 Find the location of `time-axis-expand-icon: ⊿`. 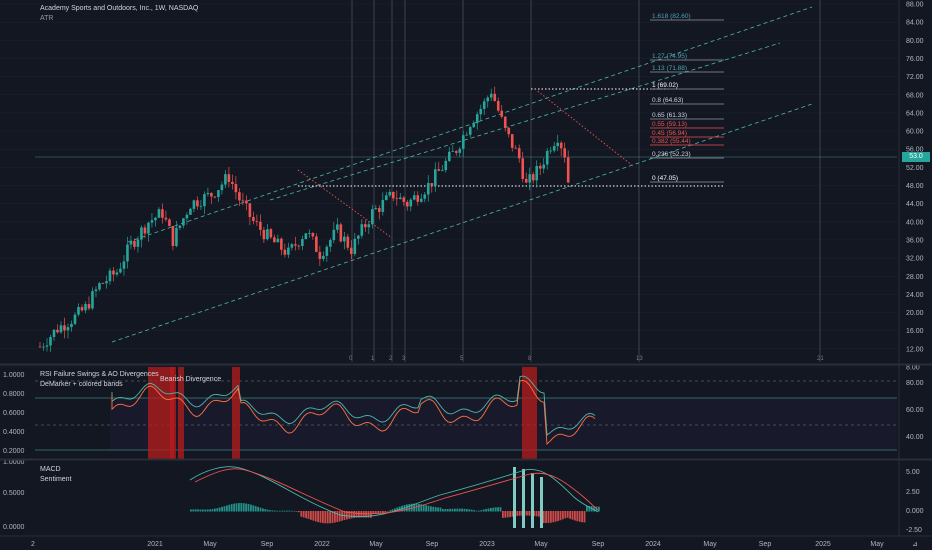

time-axis-expand-icon: ⊿ is located at coordinates (915, 544).